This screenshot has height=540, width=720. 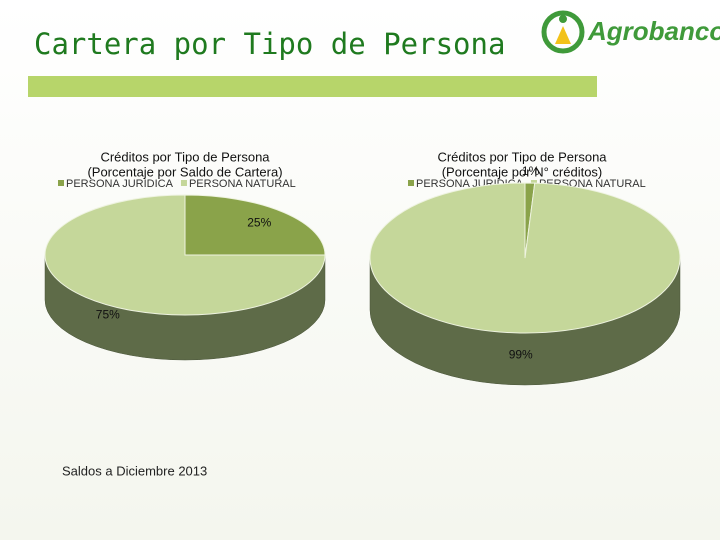 What do you see at coordinates (312, 86) in the screenshot?
I see `title-bar` at bounding box center [312, 86].